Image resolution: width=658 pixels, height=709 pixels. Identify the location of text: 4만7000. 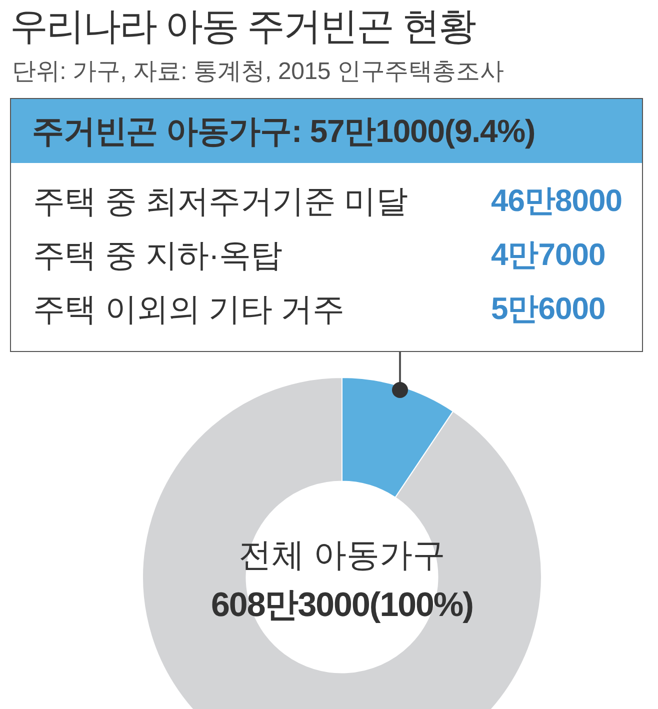
(548, 255).